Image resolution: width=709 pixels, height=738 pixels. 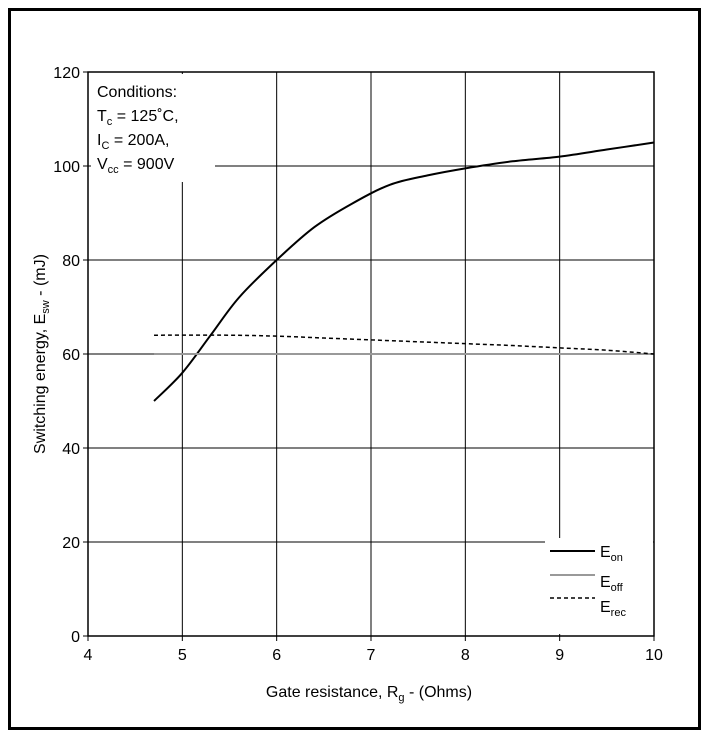 I want to click on y-tick-label: 100, so click(x=66, y=167).